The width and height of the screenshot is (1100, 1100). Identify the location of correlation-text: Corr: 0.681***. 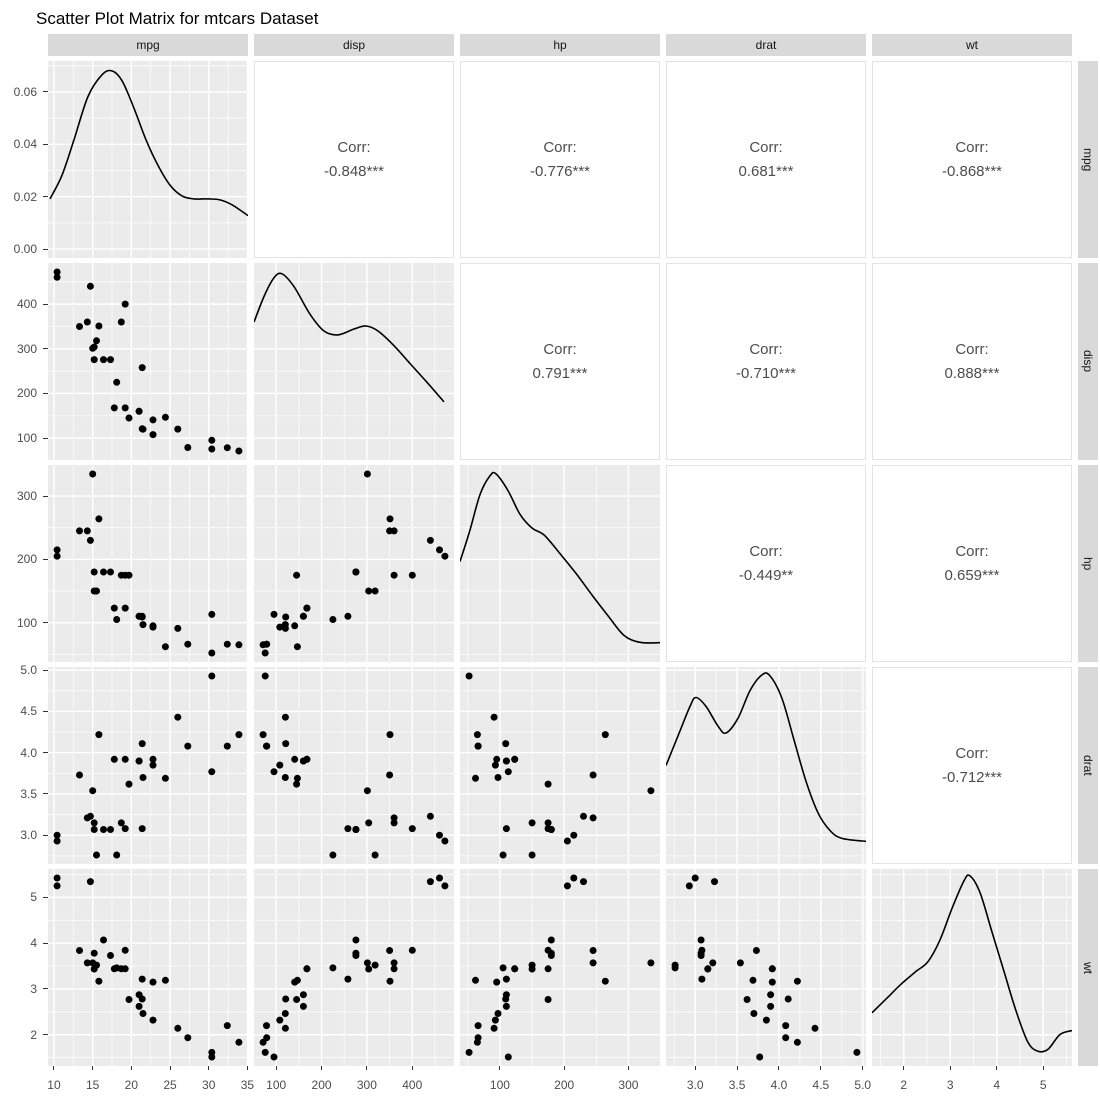
(765, 159).